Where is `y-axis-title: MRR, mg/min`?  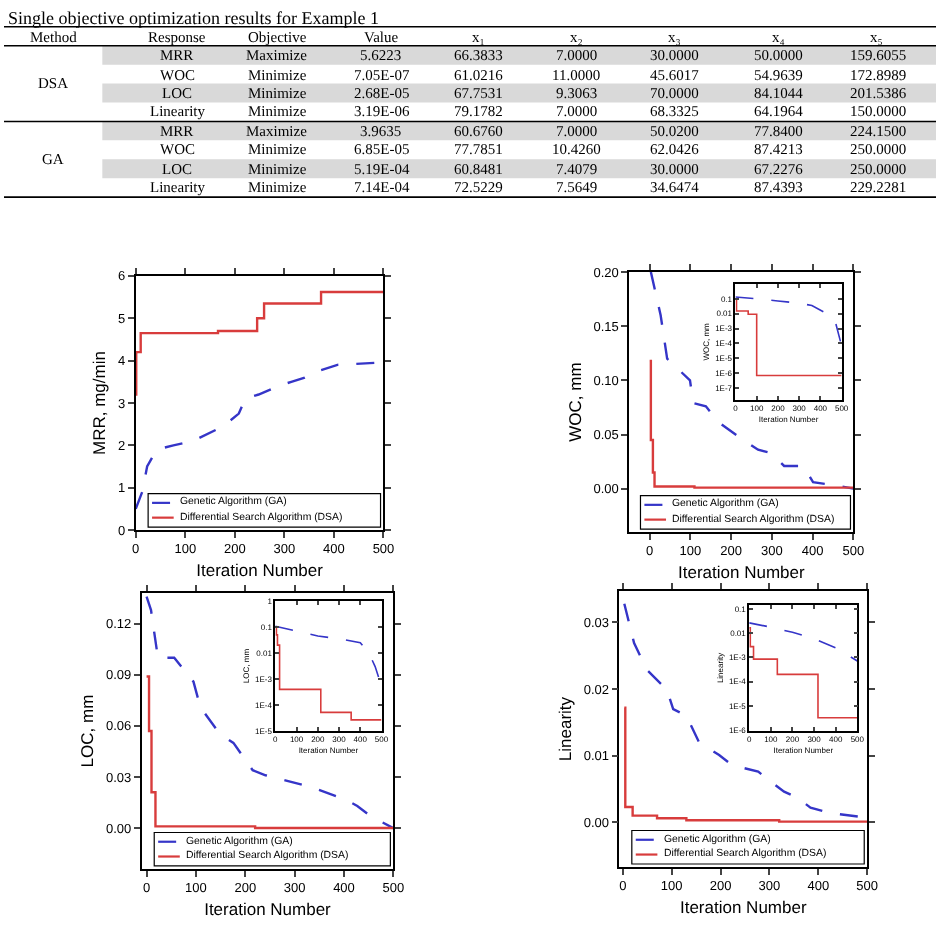
y-axis-title: MRR, mg/min is located at coordinates (99, 402).